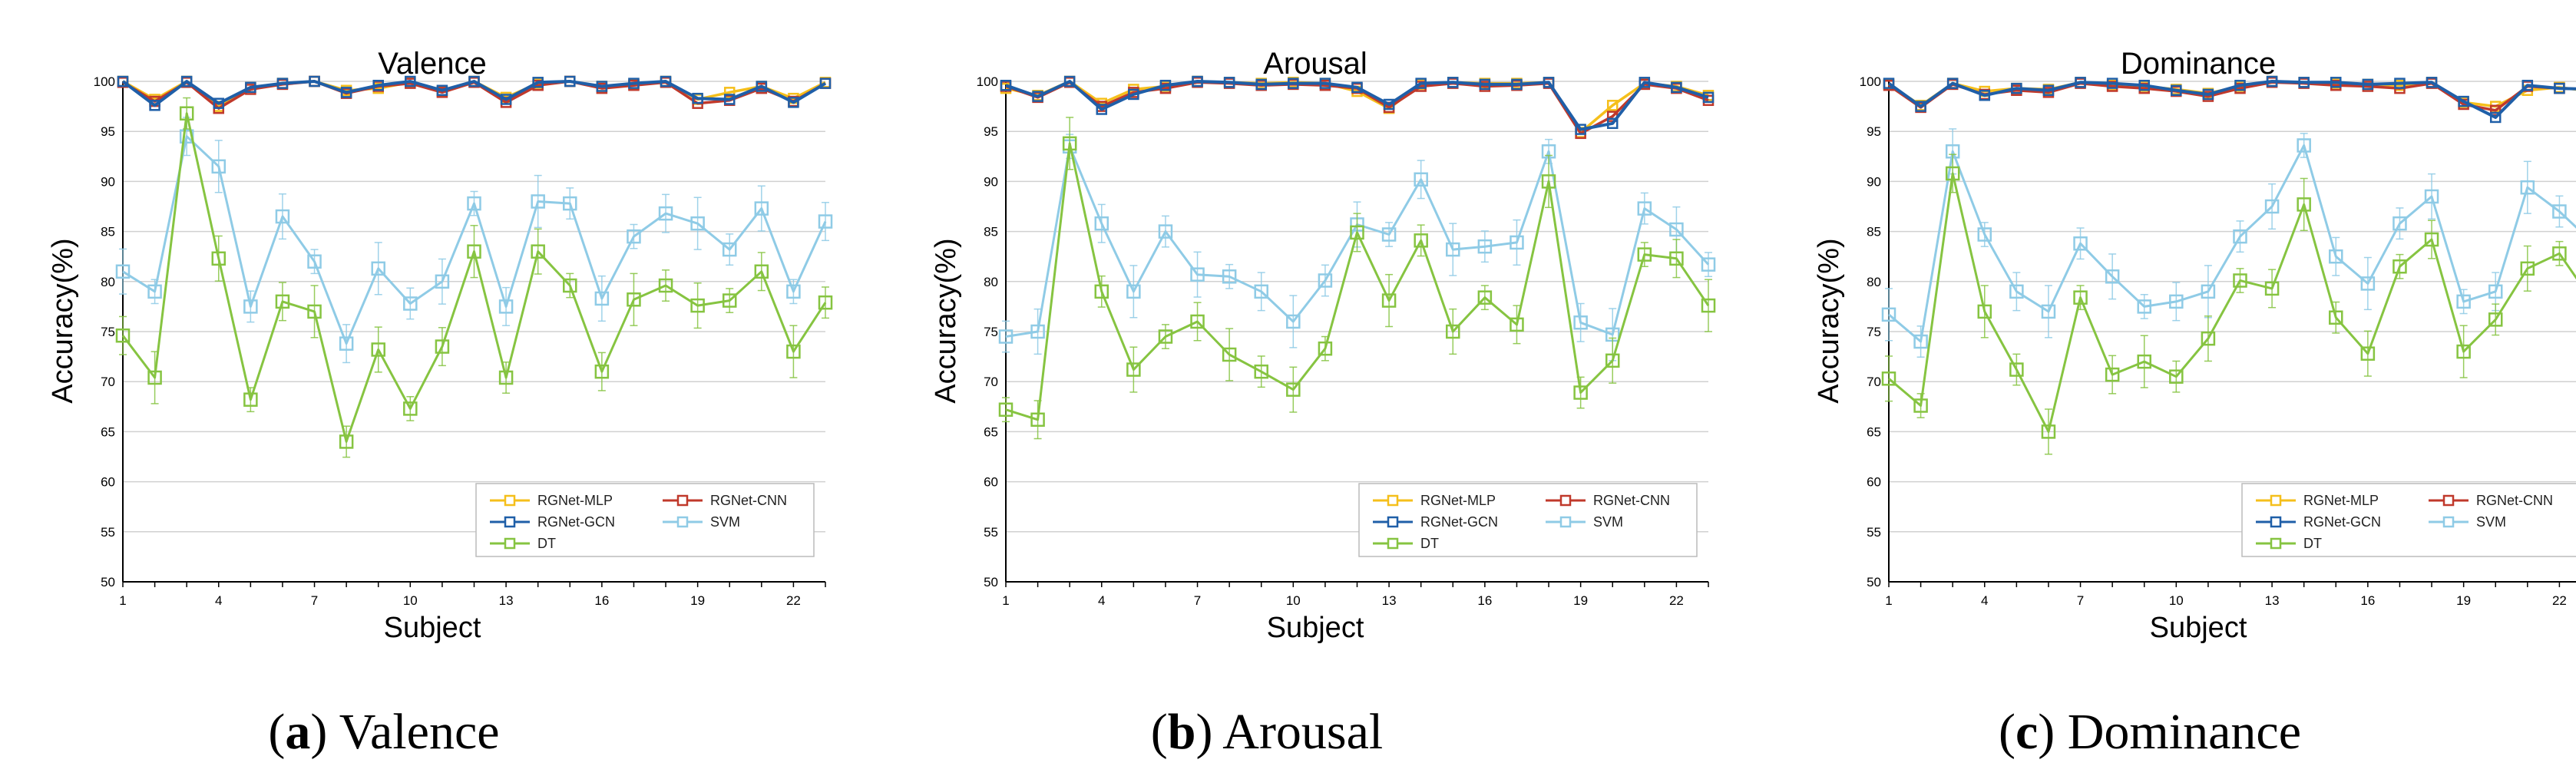 This screenshot has height=776, width=2576. What do you see at coordinates (1874, 582) in the screenshot?
I see `y-tick-label: 50` at bounding box center [1874, 582].